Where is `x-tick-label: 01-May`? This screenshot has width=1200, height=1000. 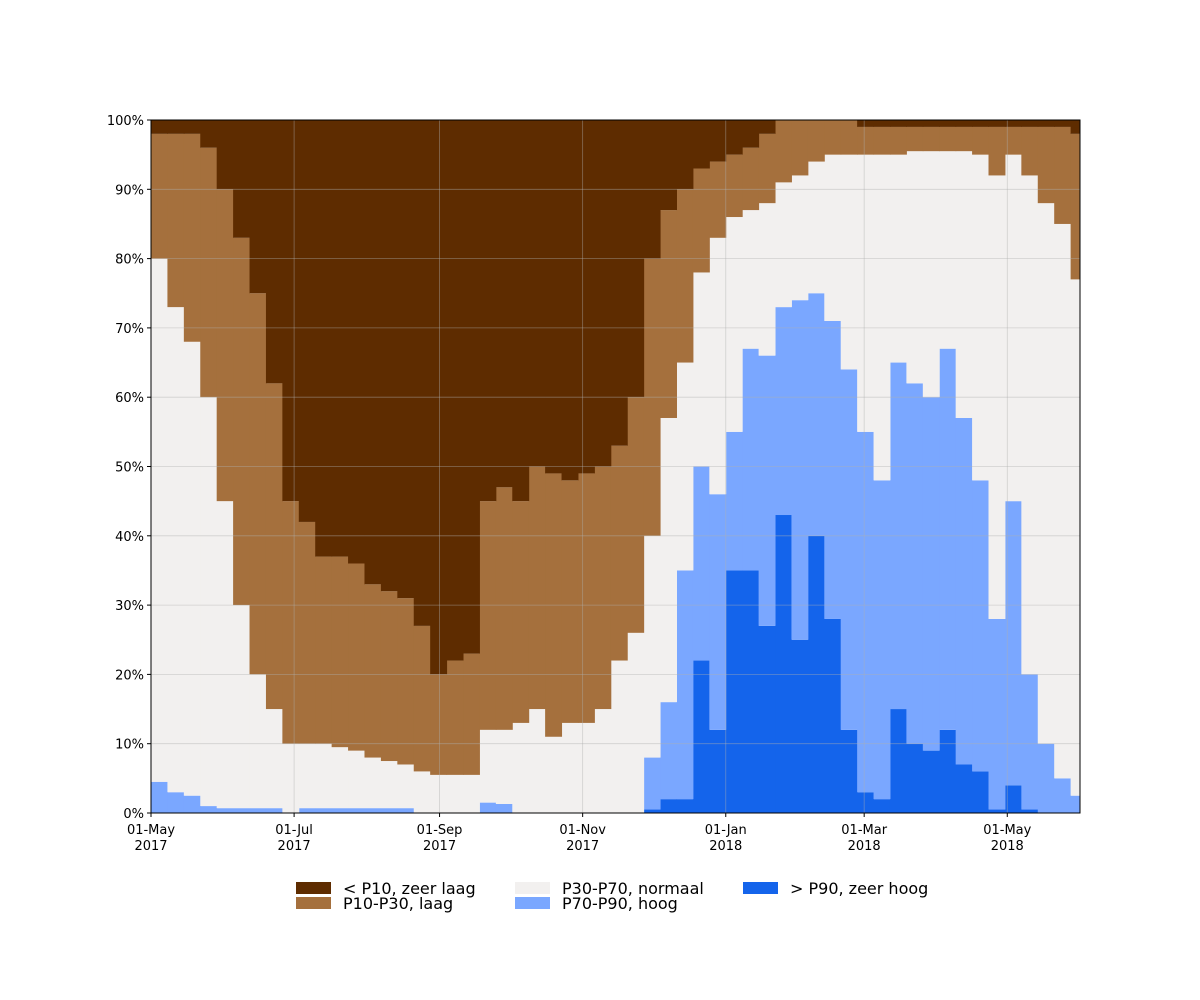 x-tick-label: 01-May is located at coordinates (151, 830).